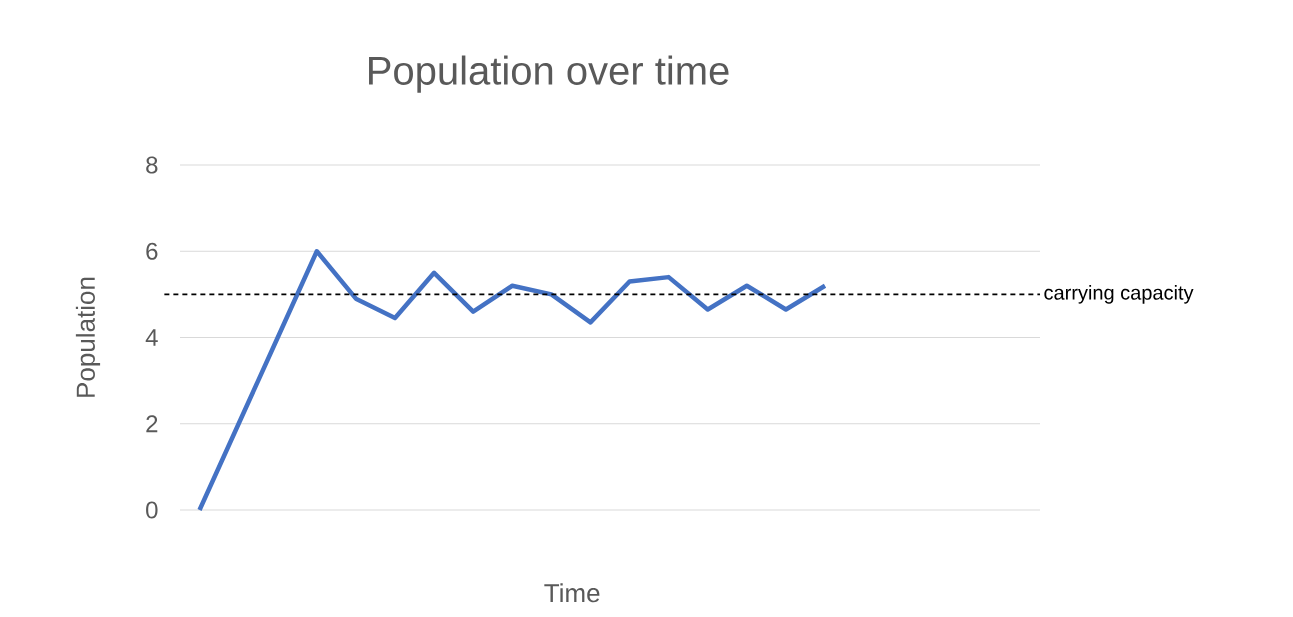  I want to click on y-axis-title: Population, so click(88, 337).